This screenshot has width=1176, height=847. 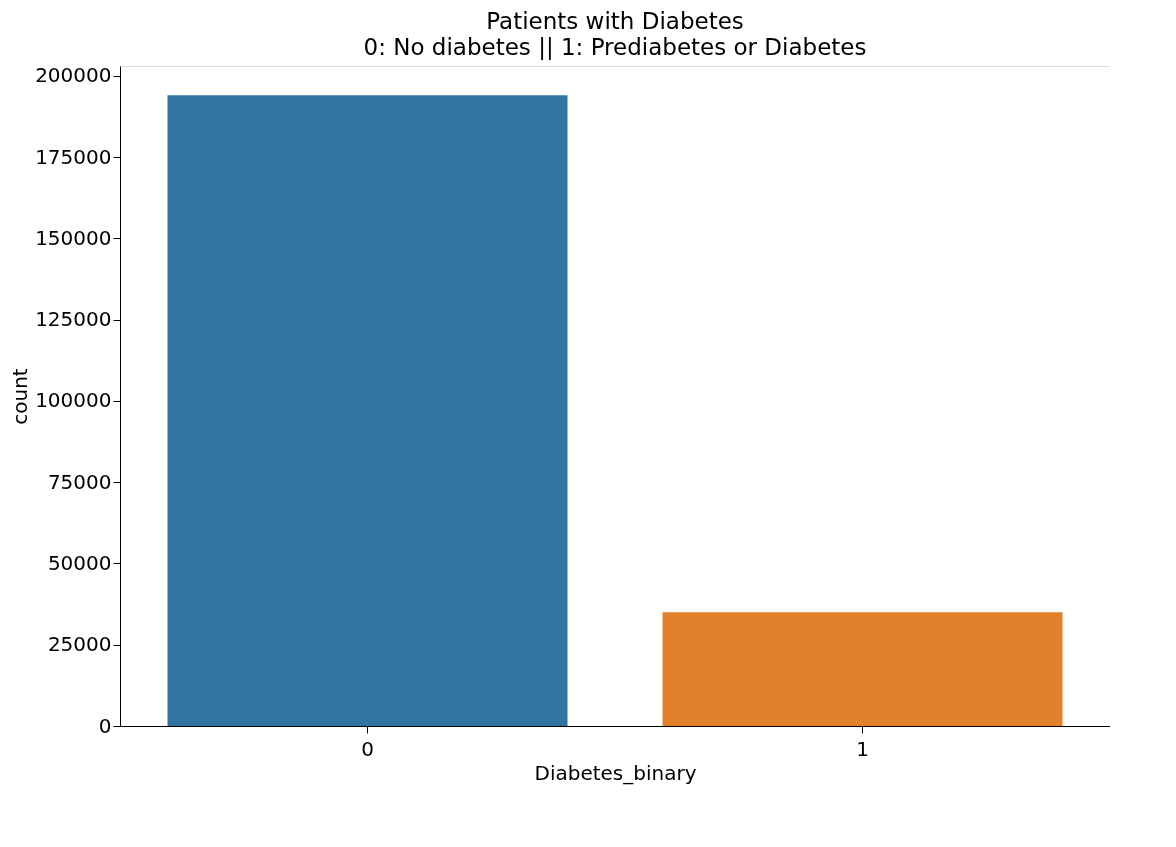 I want to click on y-tick-label: 175000, so click(x=73, y=156).